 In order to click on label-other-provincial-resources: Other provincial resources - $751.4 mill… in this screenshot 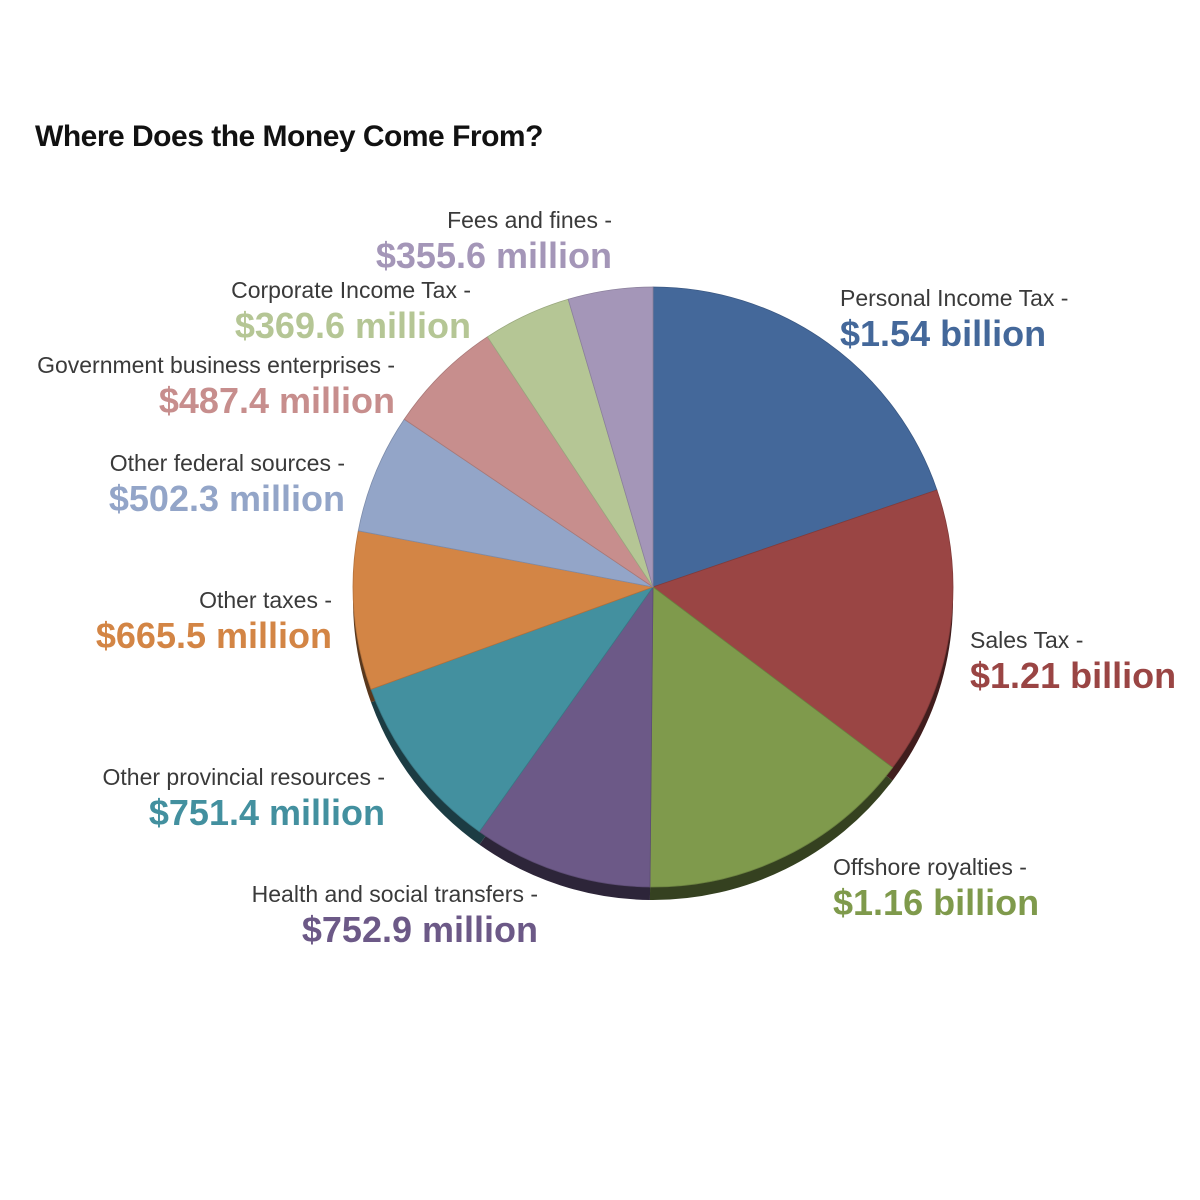, I will do `click(244, 798)`.